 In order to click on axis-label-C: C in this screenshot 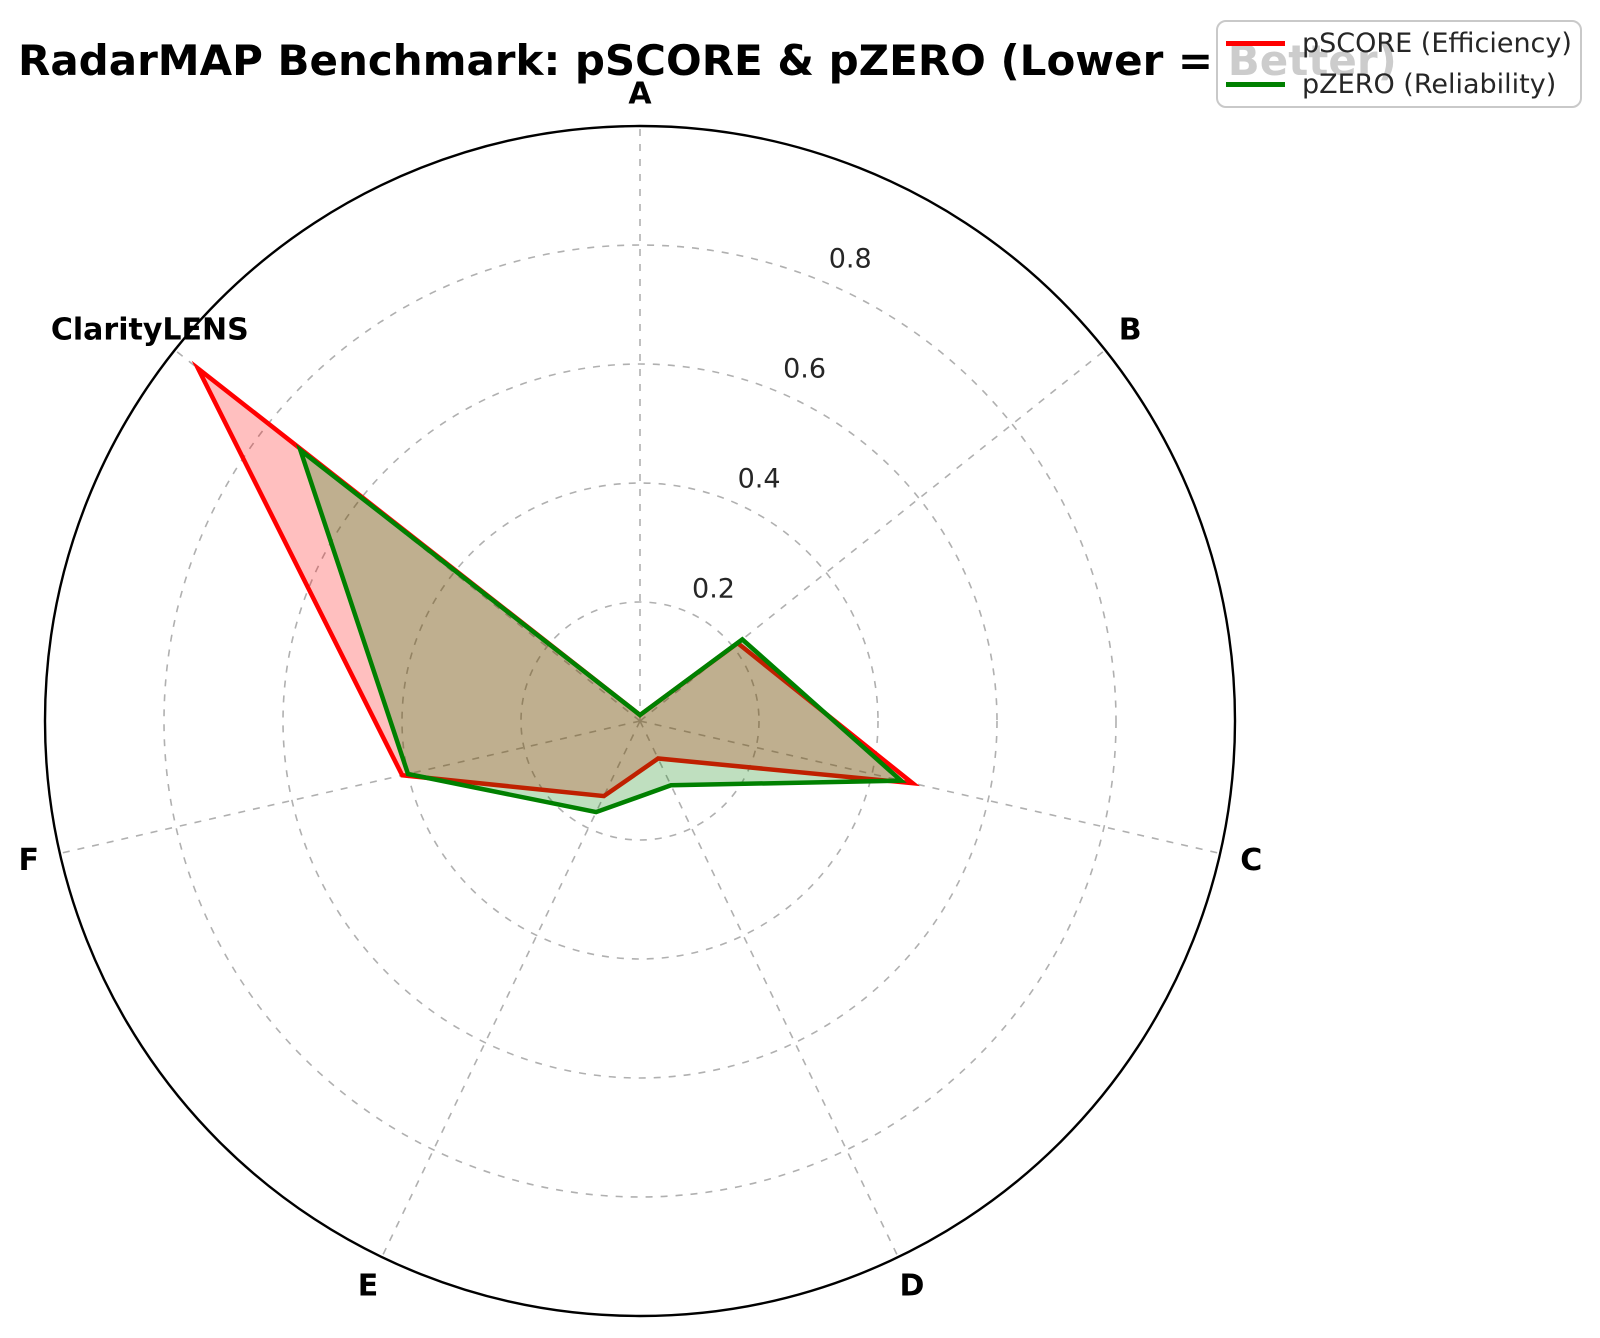, I will do `click(1251, 860)`.